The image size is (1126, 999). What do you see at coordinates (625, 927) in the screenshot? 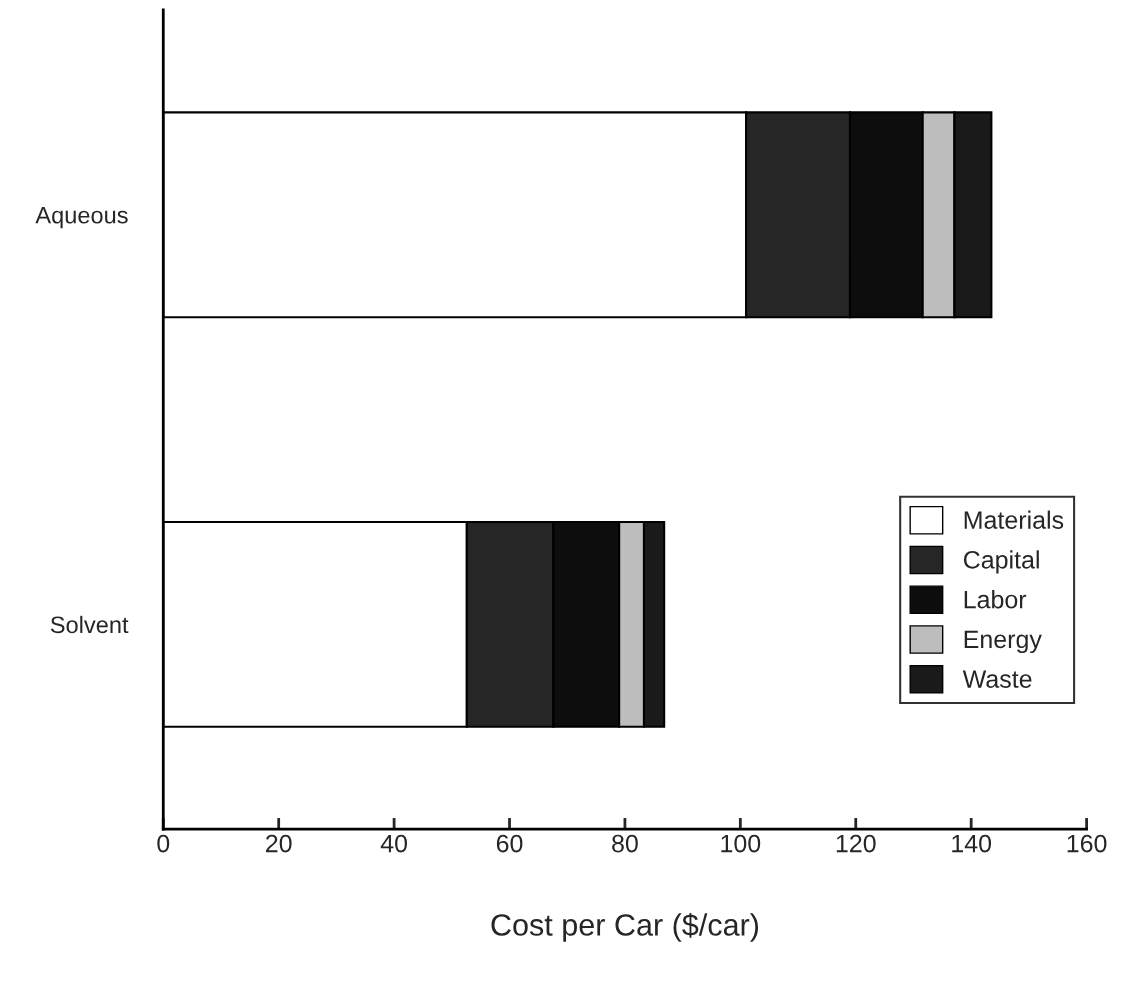
I see `x-axis-title: Cost per Car ($/car)` at bounding box center [625, 927].